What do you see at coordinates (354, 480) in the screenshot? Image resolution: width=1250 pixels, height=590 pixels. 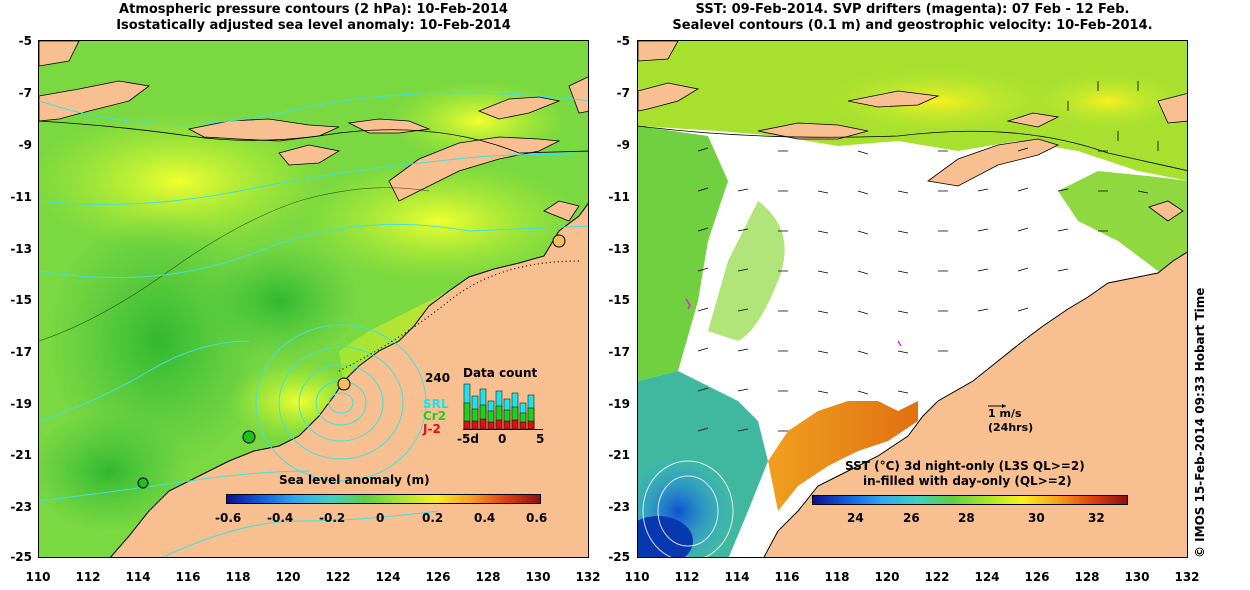 I see `sea-level-colorbar-label: Sea level anomaly (m)` at bounding box center [354, 480].